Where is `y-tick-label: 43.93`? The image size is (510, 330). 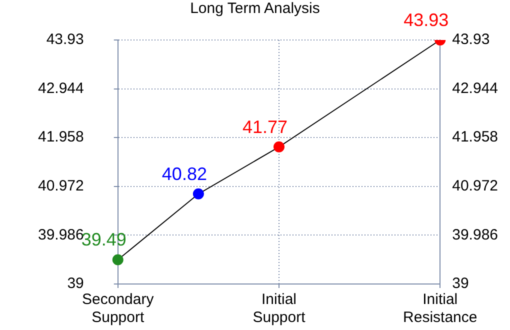
y-tick-label: 43.93 is located at coordinates (65, 39).